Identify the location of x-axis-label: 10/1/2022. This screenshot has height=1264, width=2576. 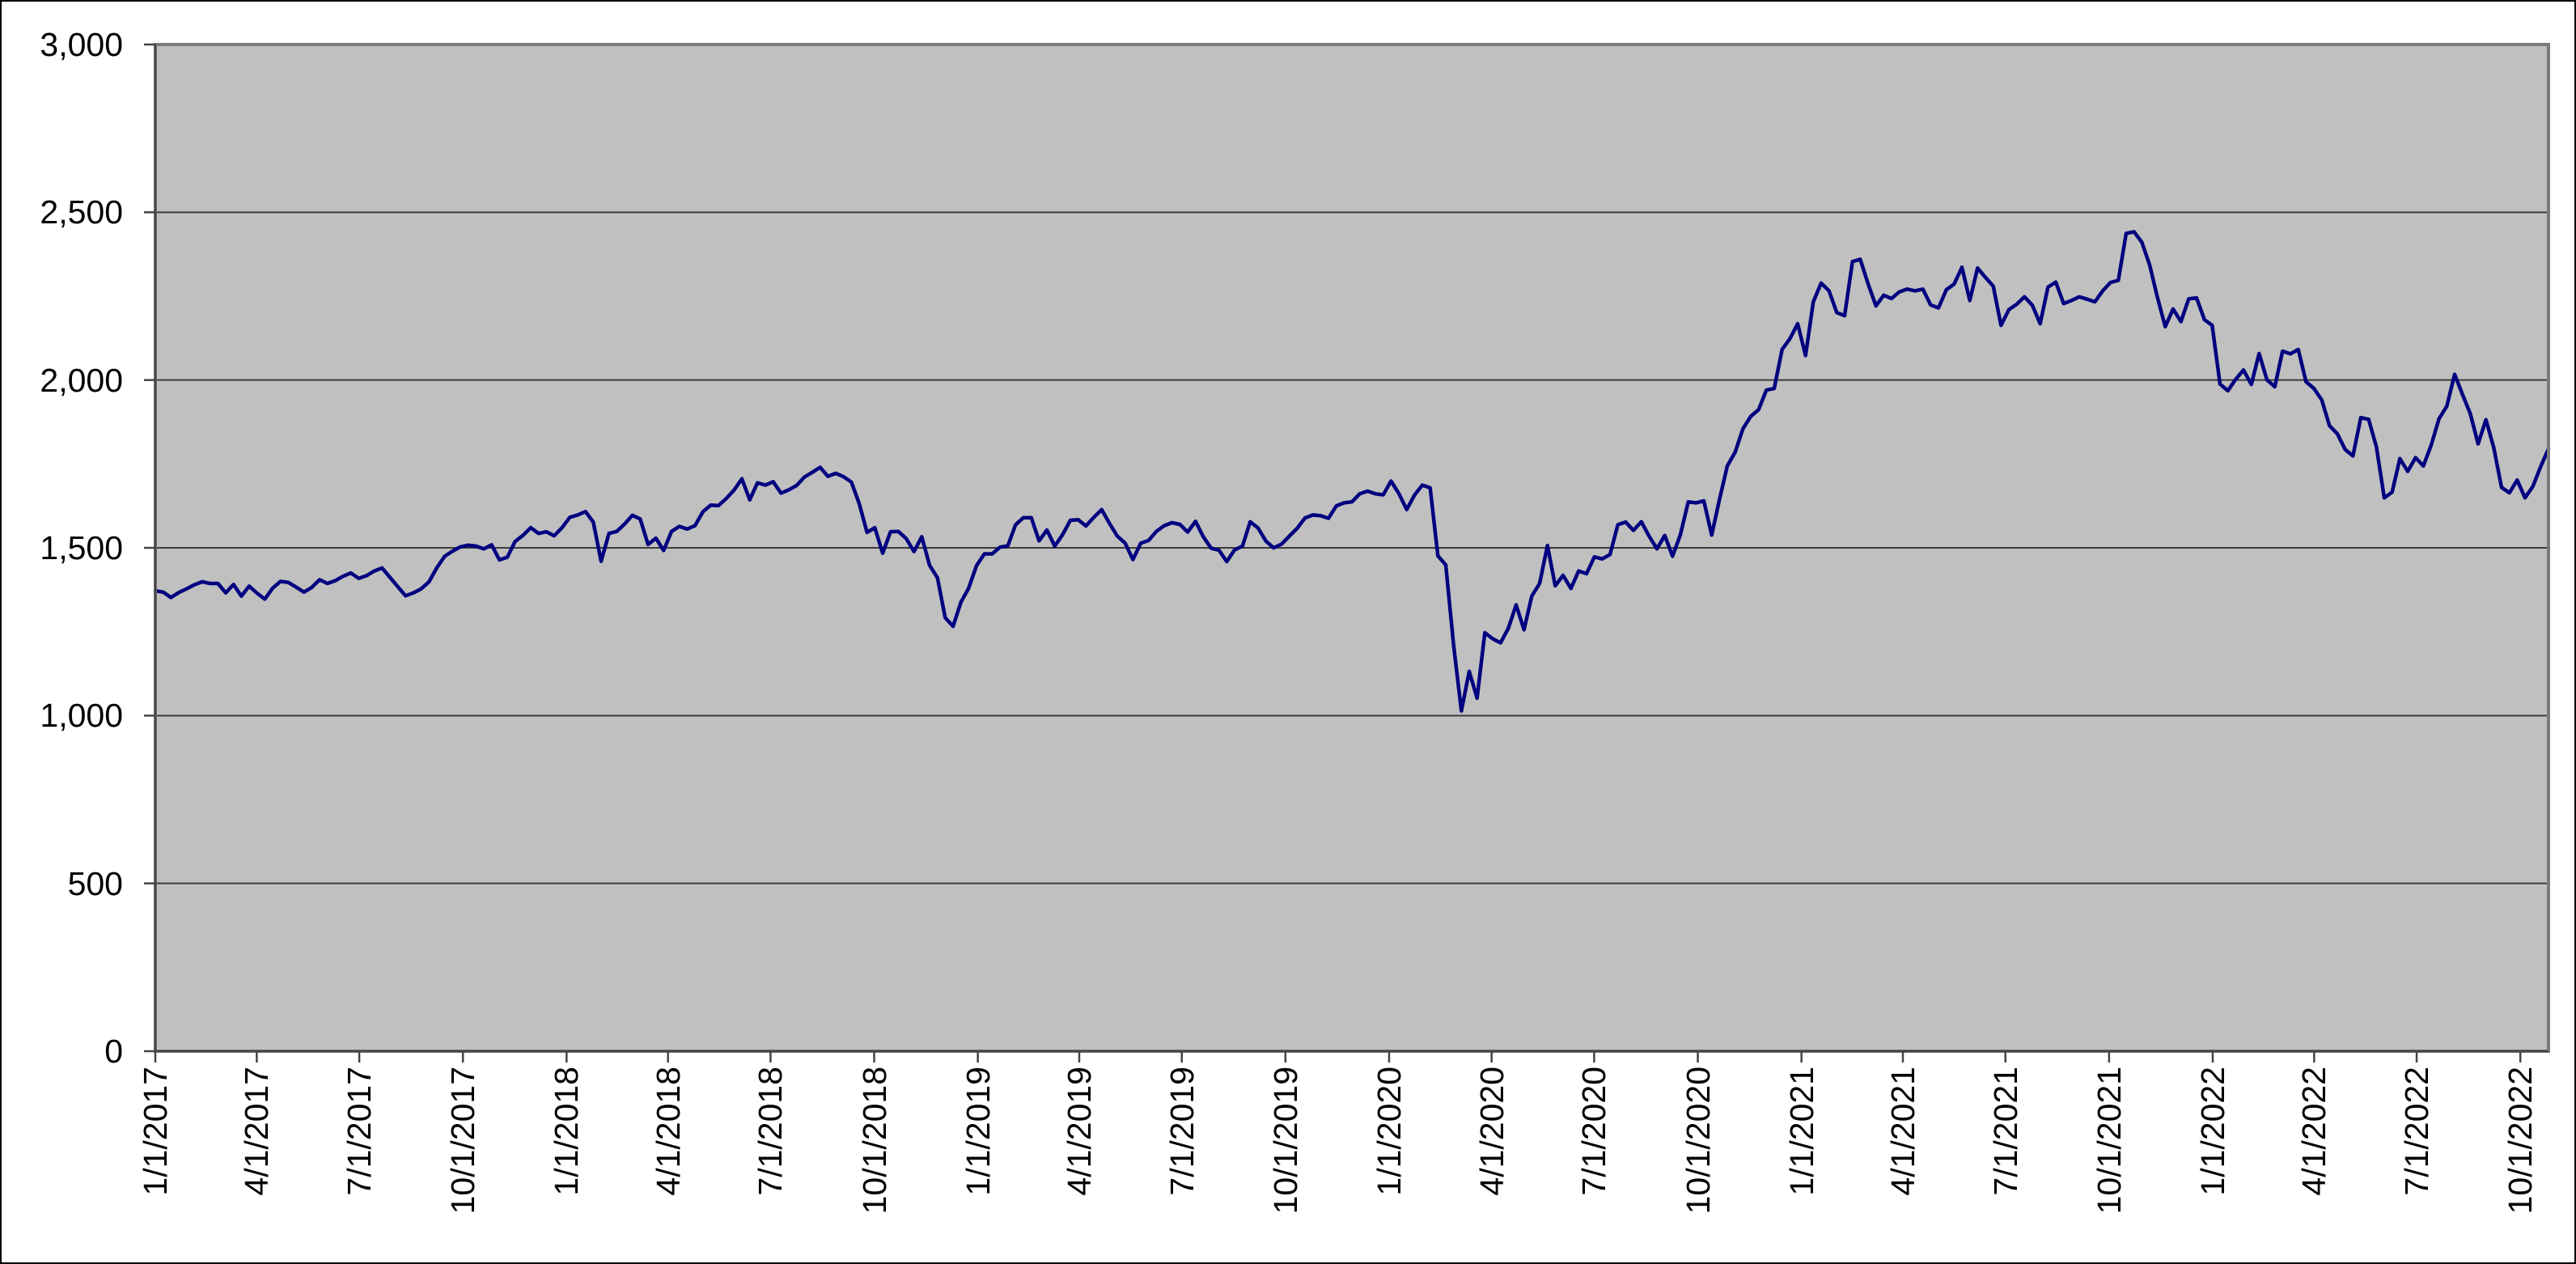
(2521, 1141).